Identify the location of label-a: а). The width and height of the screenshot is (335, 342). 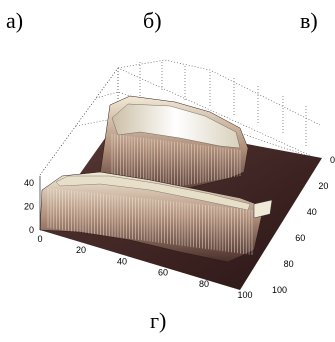
(15, 20).